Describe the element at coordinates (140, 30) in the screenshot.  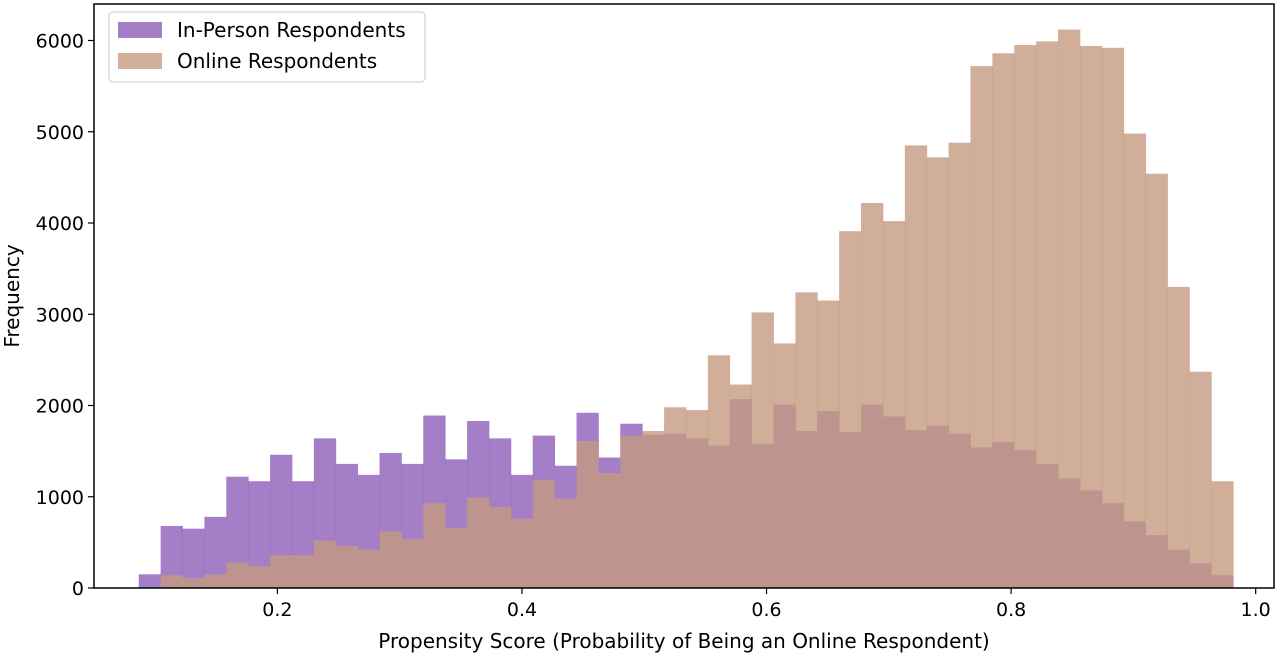
I see `legend-swatch-in-person` at that location.